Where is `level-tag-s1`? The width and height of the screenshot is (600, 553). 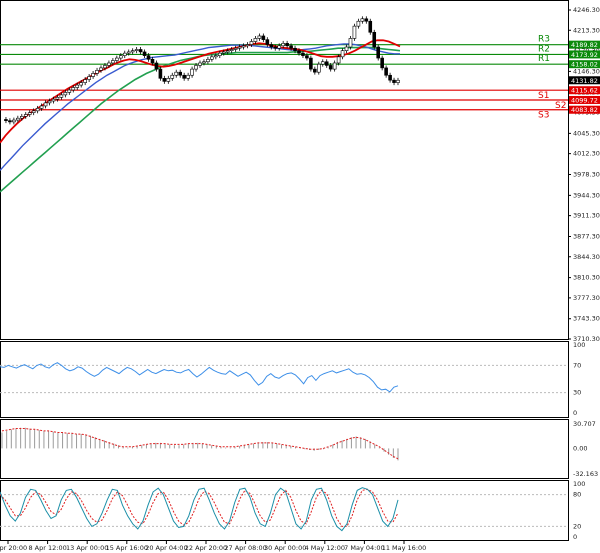
level-tag-s1 is located at coordinates (584, 90).